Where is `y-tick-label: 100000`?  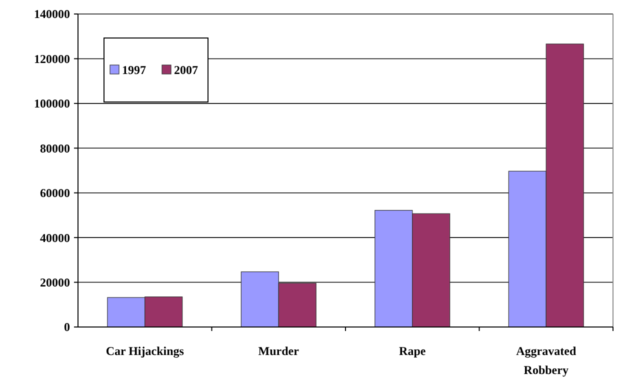 y-tick-label: 100000 is located at coordinates (52, 103).